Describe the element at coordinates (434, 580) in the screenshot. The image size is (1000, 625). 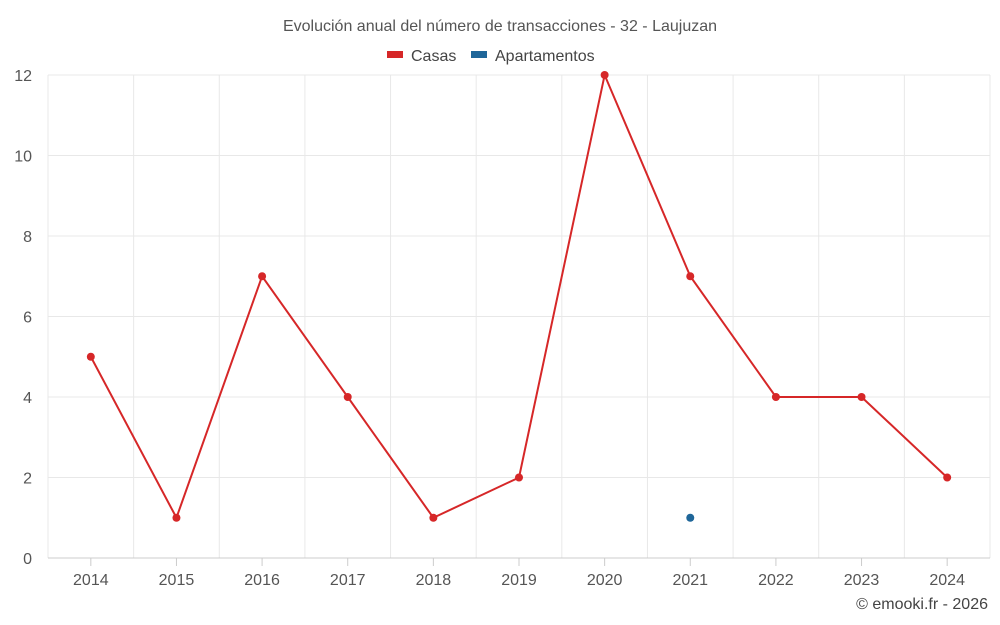
I see `x-tick-label: 2018` at that location.